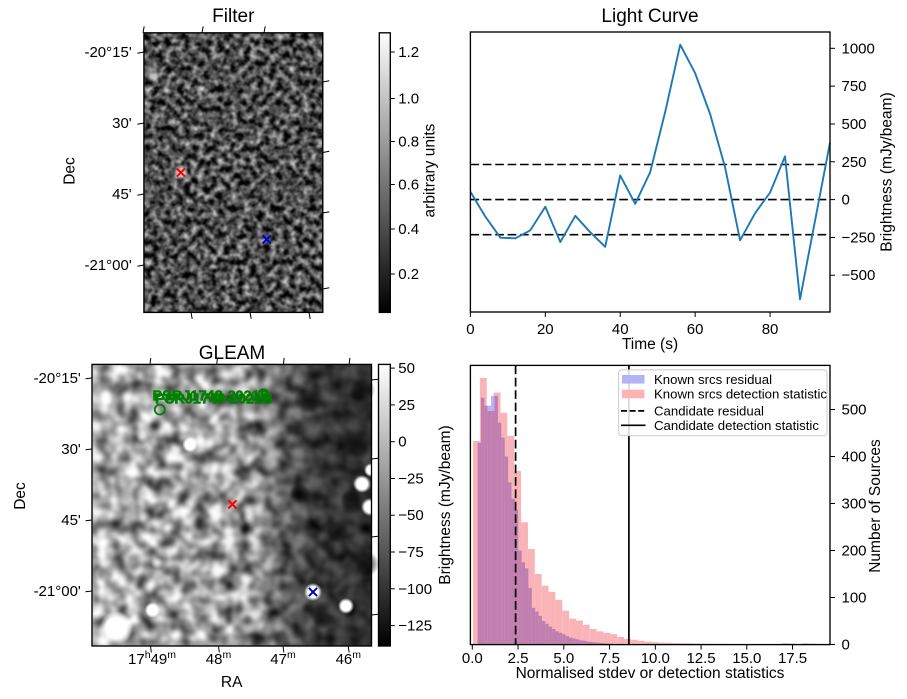 This screenshot has width=907, height=699. What do you see at coordinates (854, 86) in the screenshot?
I see `svg-text: 750` at bounding box center [854, 86].